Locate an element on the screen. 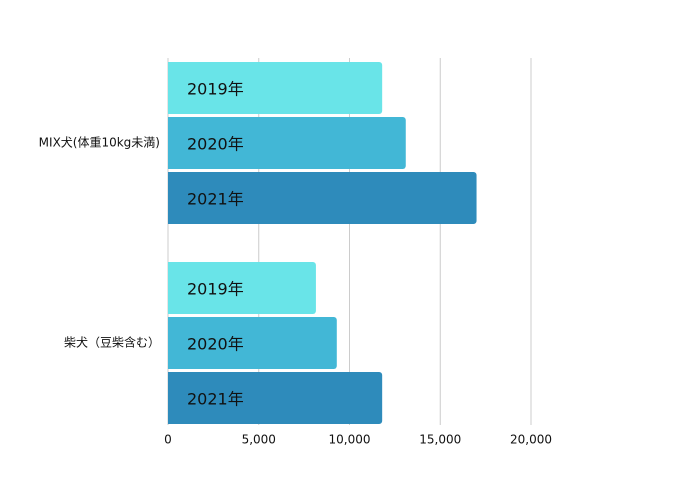  y-tick-label: 柴犬（豆柴含む） is located at coordinates (112, 342).